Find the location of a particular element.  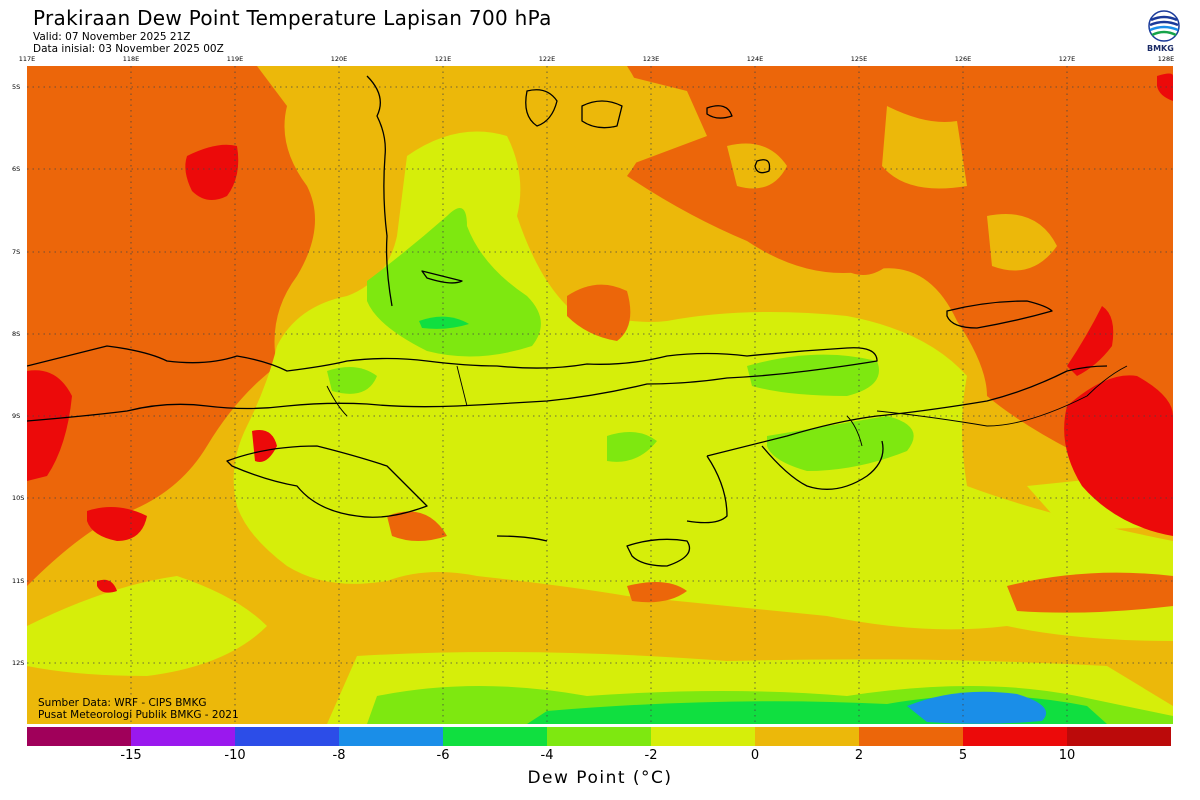

lon-label: 122E is located at coordinates (547, 59).